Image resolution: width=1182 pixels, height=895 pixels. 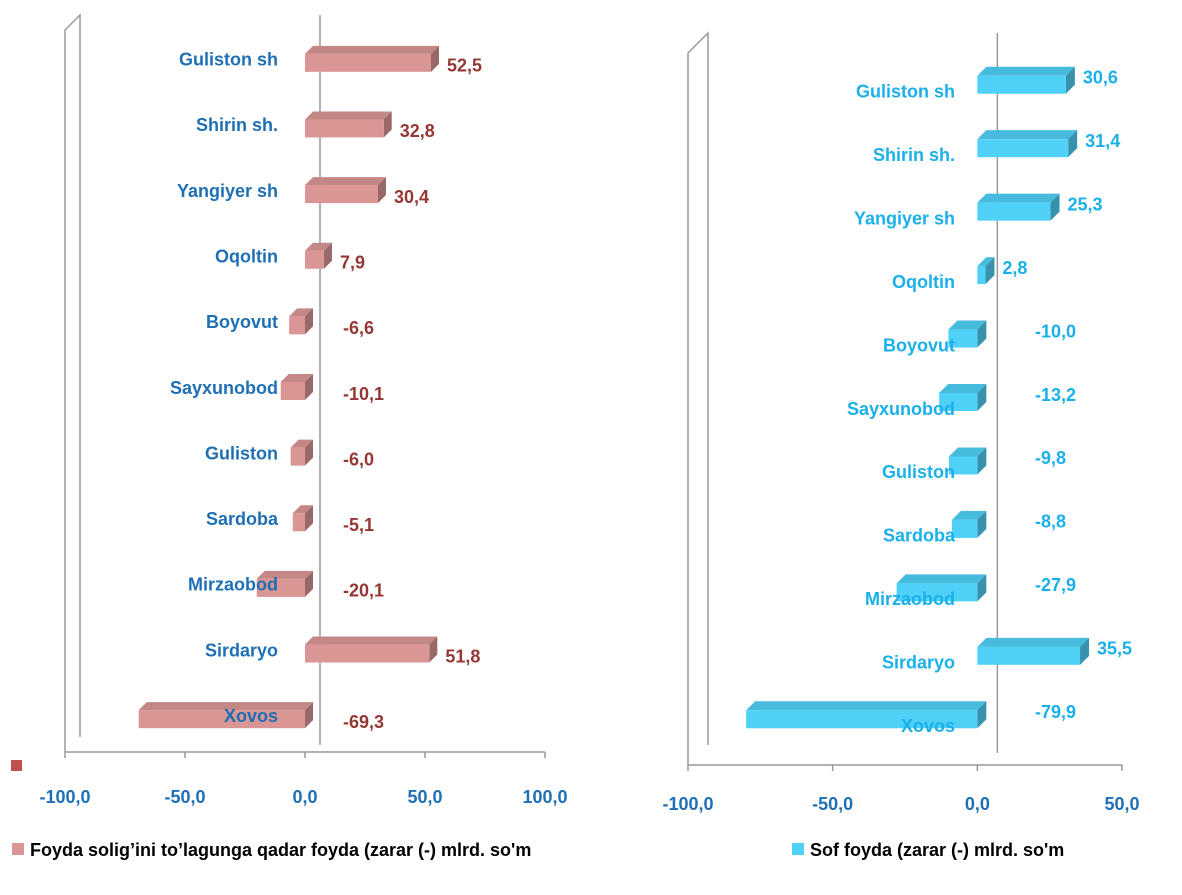 I want to click on value-label: -10,1, so click(x=363, y=394).